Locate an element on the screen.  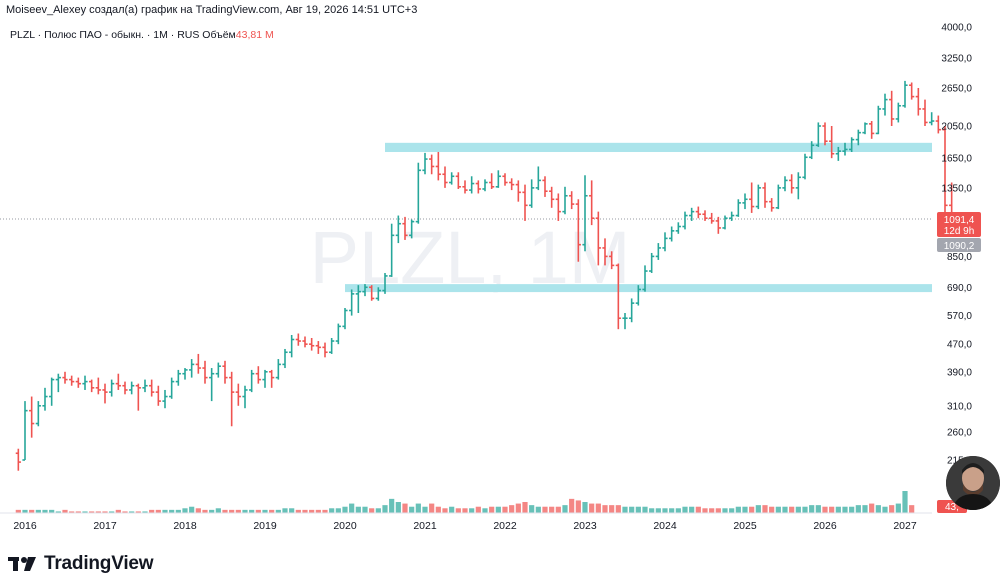
bar-countdown: 12d 9h is located at coordinates (959, 231).